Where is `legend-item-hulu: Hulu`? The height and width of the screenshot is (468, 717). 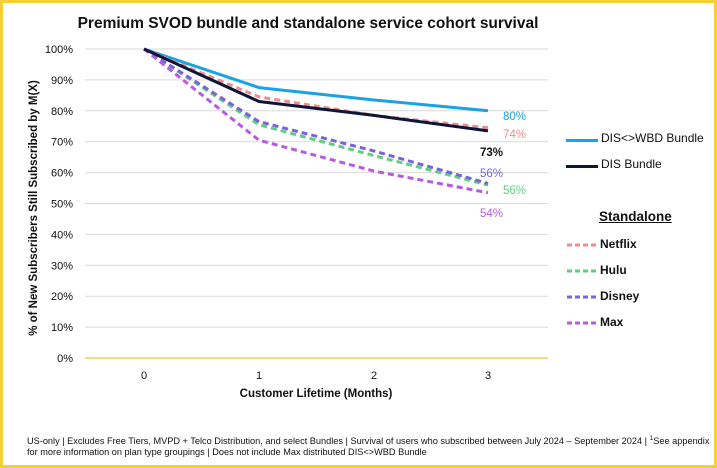 legend-item-hulu: Hulu is located at coordinates (636, 272).